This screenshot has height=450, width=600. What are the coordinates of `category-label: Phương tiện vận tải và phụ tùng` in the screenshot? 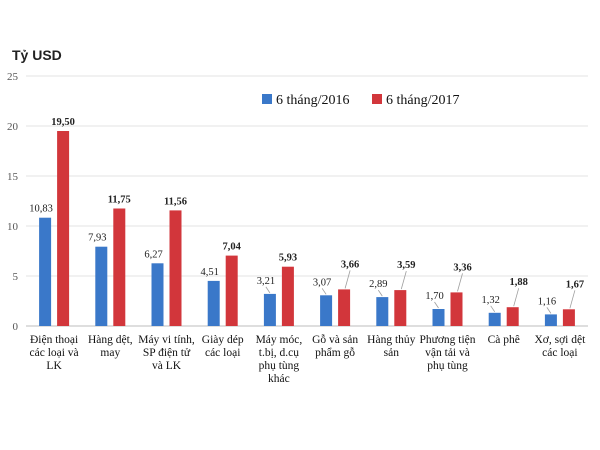 It's located at (447, 353).